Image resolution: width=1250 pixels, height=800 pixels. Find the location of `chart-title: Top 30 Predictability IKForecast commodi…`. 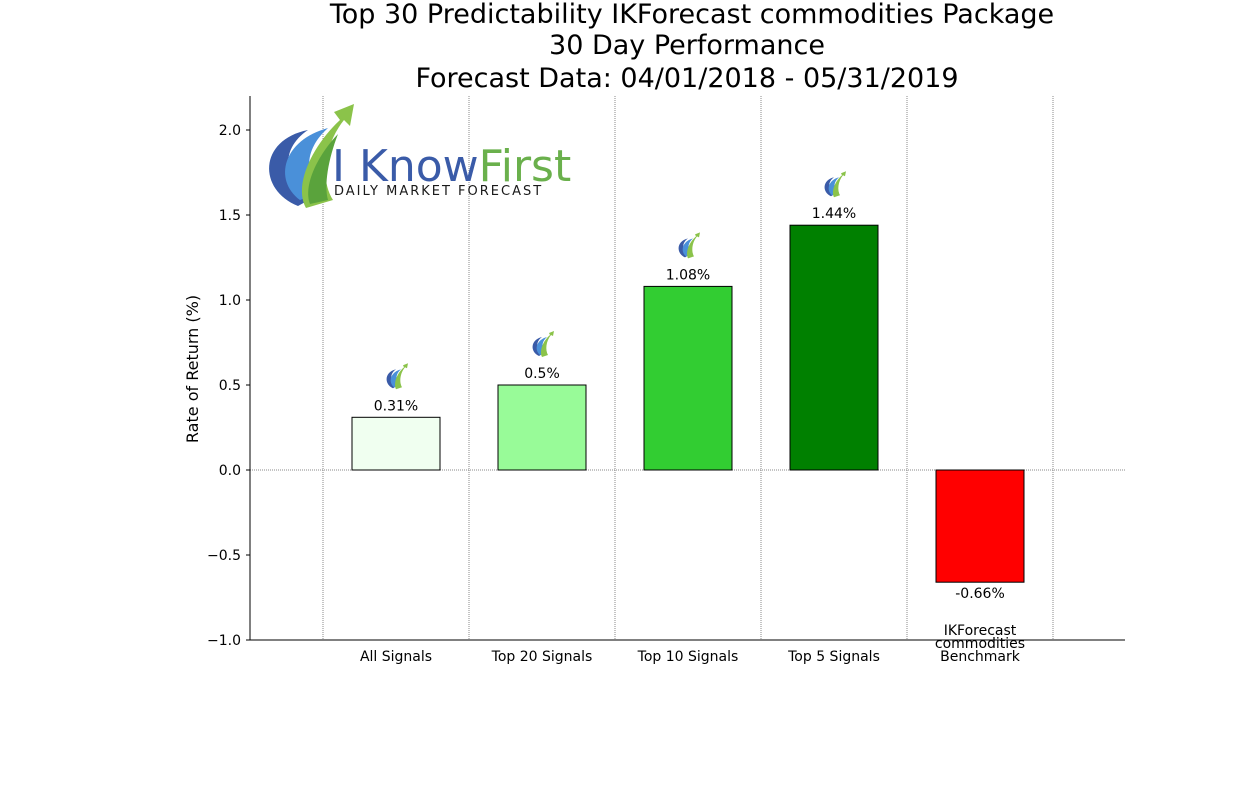

chart-title: Top 30 Predictability IKForecast commodi… is located at coordinates (691, 47).